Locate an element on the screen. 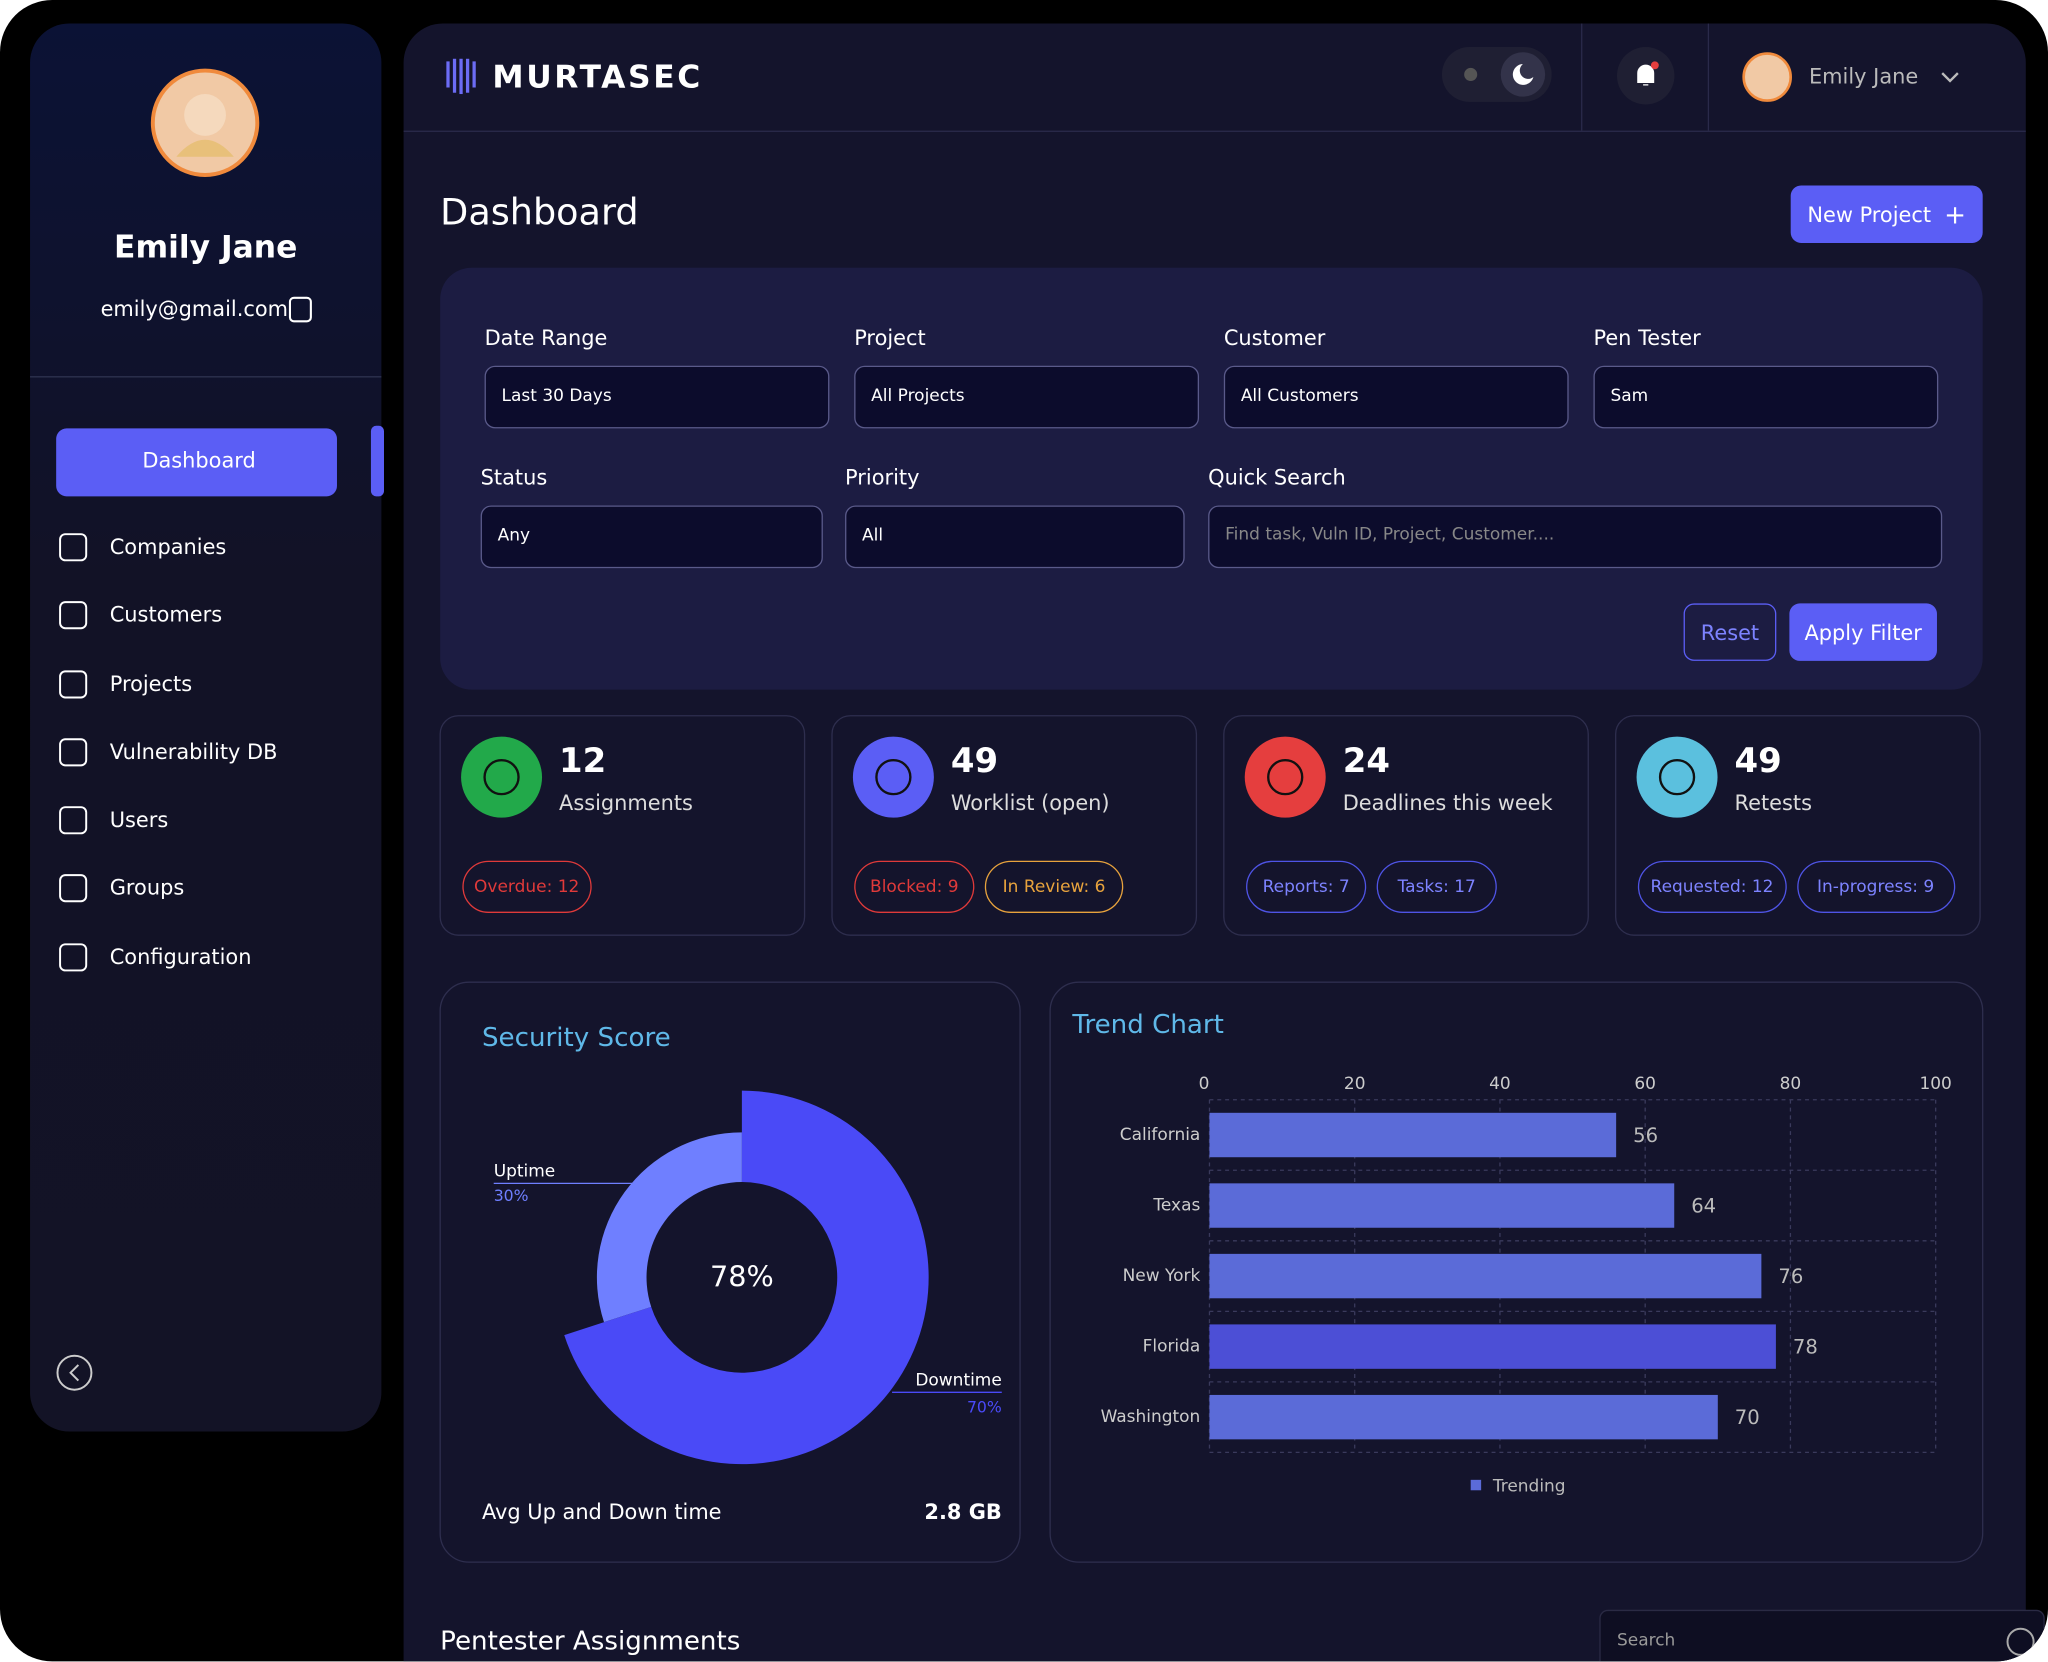  brand: MURTASEC is located at coordinates (597, 77).